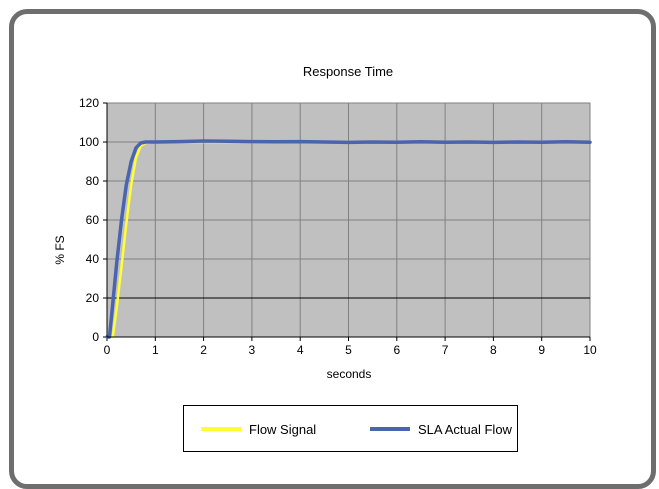 The height and width of the screenshot is (489, 659). What do you see at coordinates (93, 259) in the screenshot?
I see `y-tick-label: 40` at bounding box center [93, 259].